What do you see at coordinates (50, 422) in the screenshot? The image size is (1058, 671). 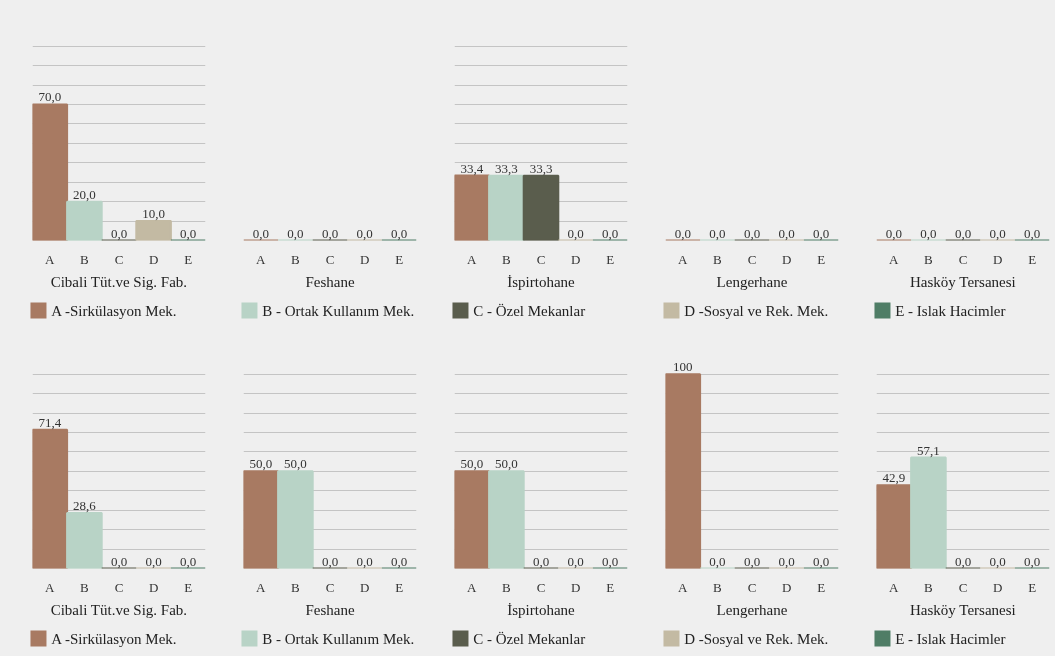 I see `data-label: 71,4` at bounding box center [50, 422].